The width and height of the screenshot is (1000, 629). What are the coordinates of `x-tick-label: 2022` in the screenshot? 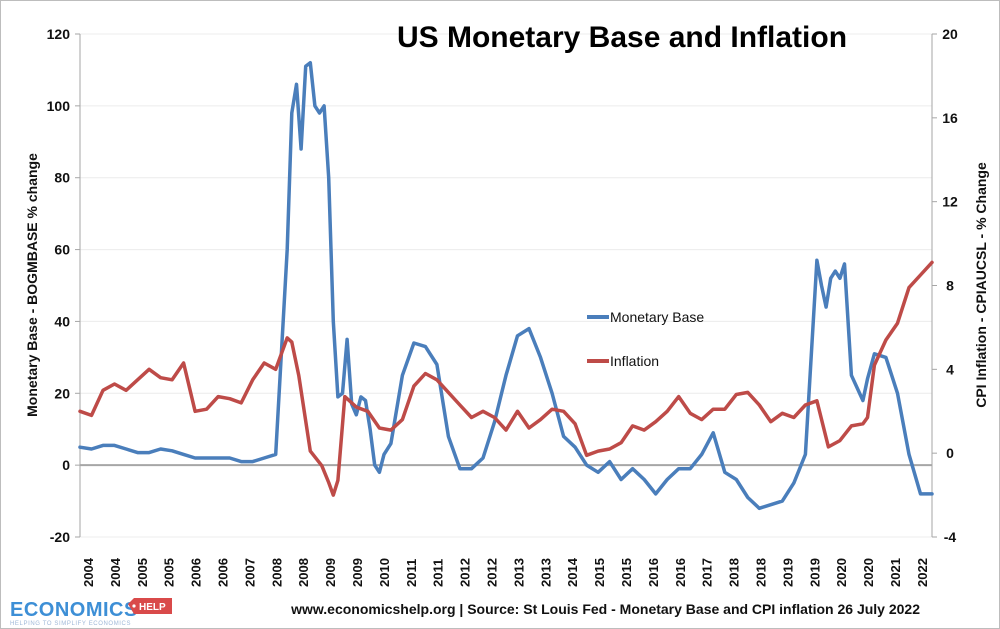 It's located at (922, 572).